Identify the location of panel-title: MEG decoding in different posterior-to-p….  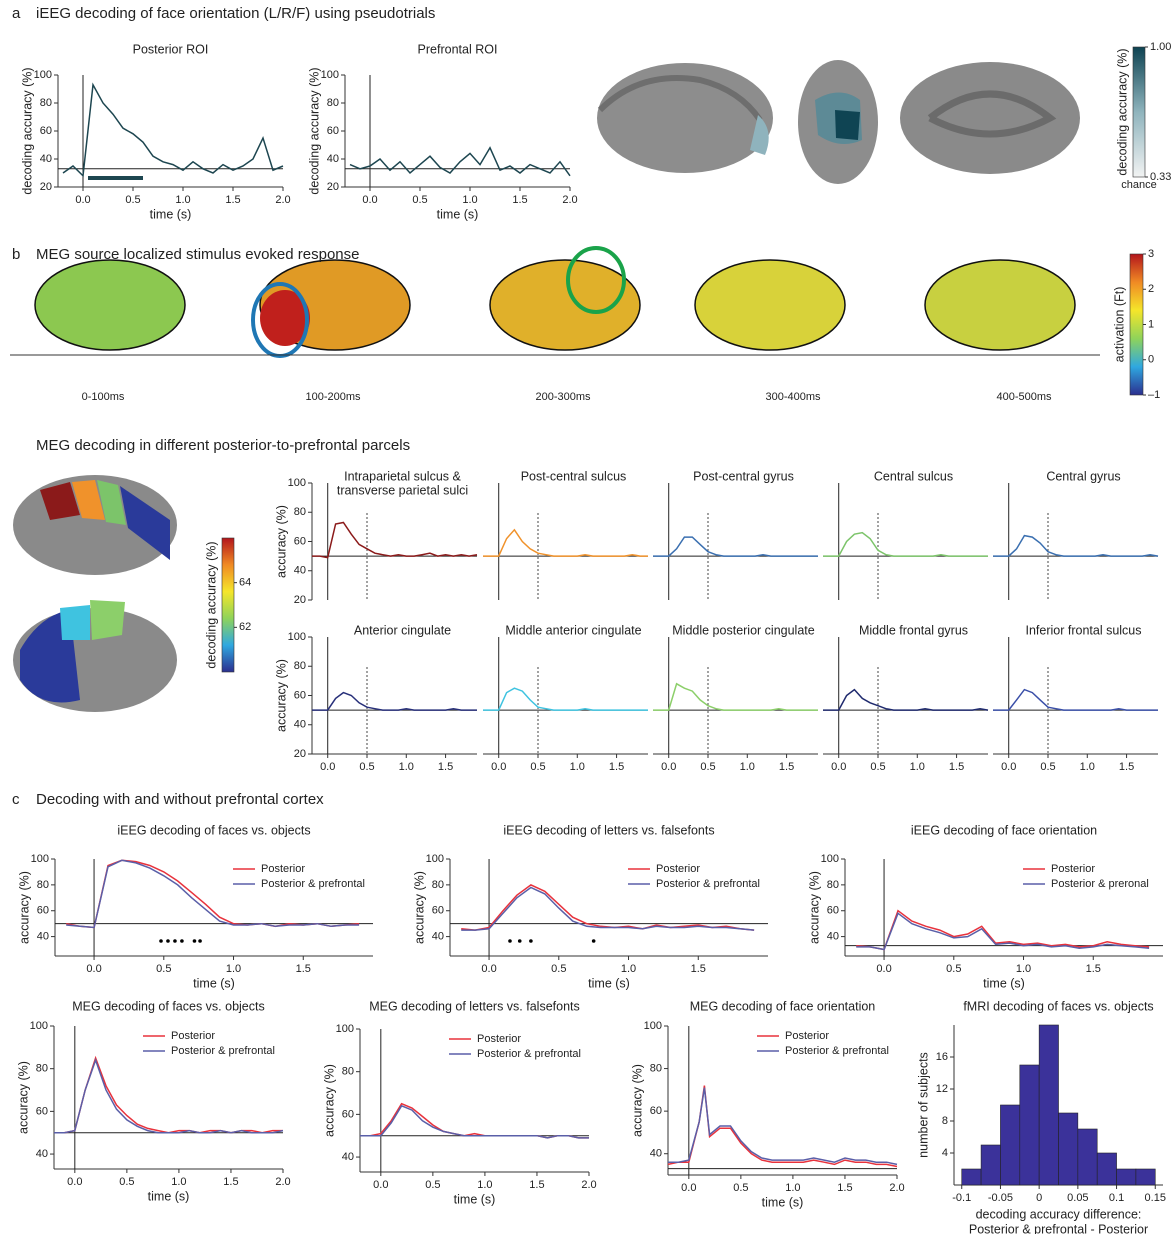
(223, 445).